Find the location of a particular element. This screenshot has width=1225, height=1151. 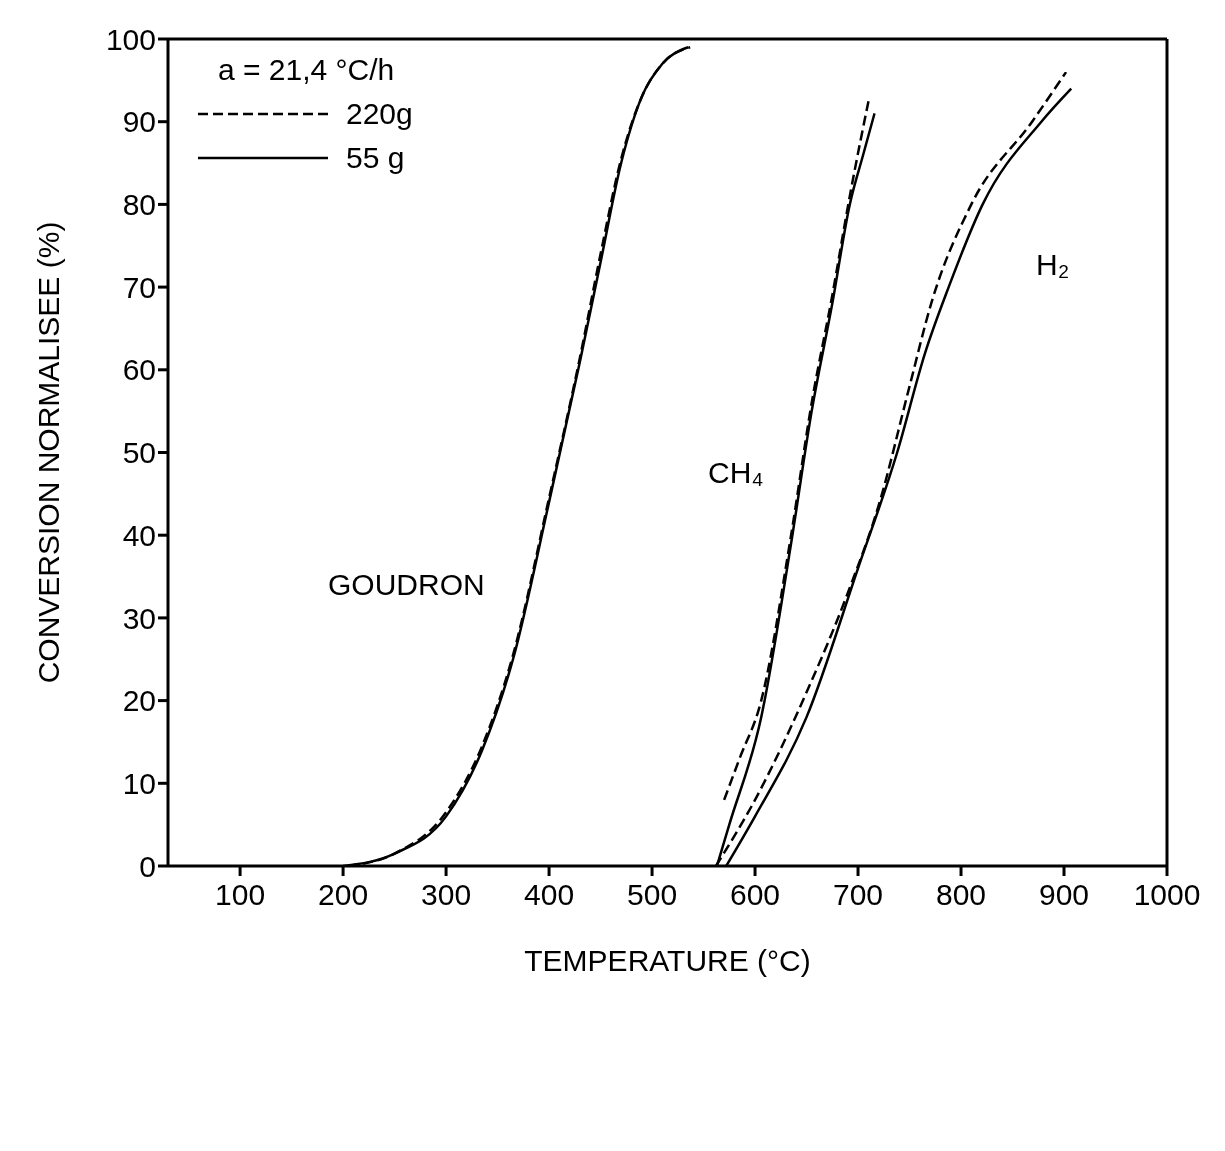

annotation: GOUDRON is located at coordinates (406, 585).